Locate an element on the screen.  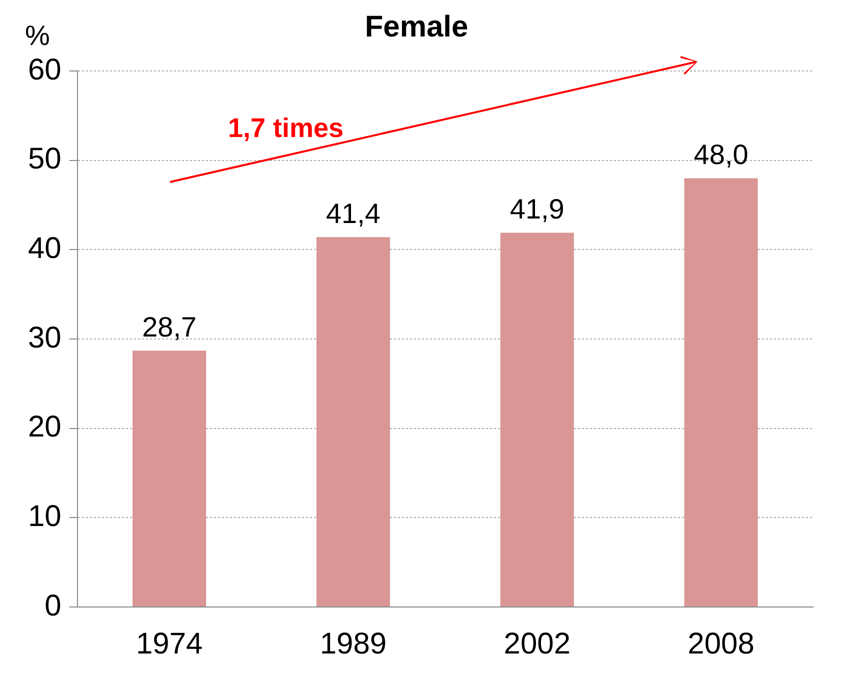
data-label: 41,4 is located at coordinates (353, 213).